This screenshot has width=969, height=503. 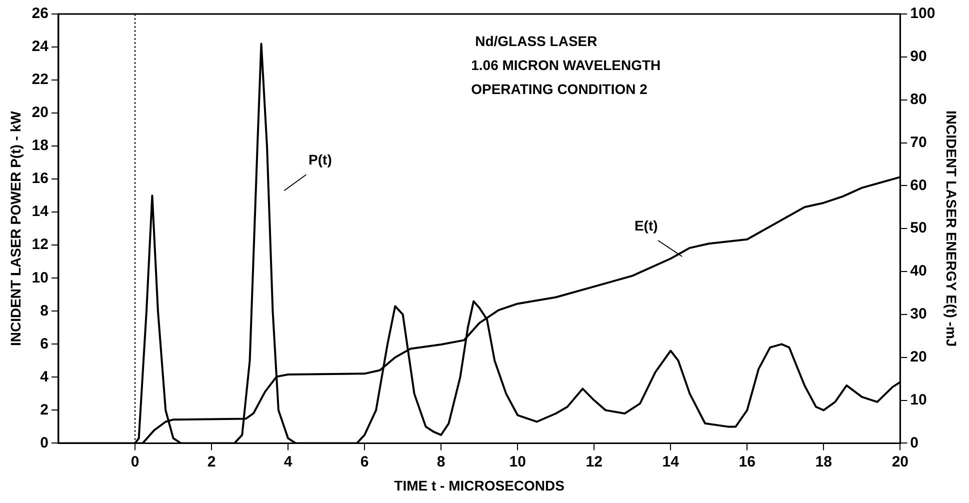 What do you see at coordinates (823, 461) in the screenshot?
I see `x-tick-label: 18` at bounding box center [823, 461].